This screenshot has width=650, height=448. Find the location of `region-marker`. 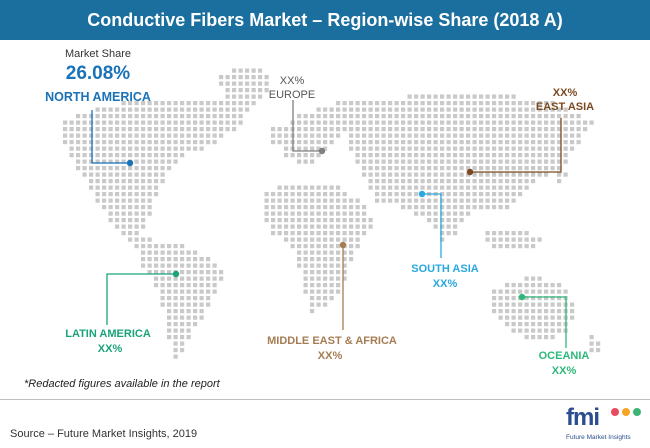

region-marker is located at coordinates (343, 245).